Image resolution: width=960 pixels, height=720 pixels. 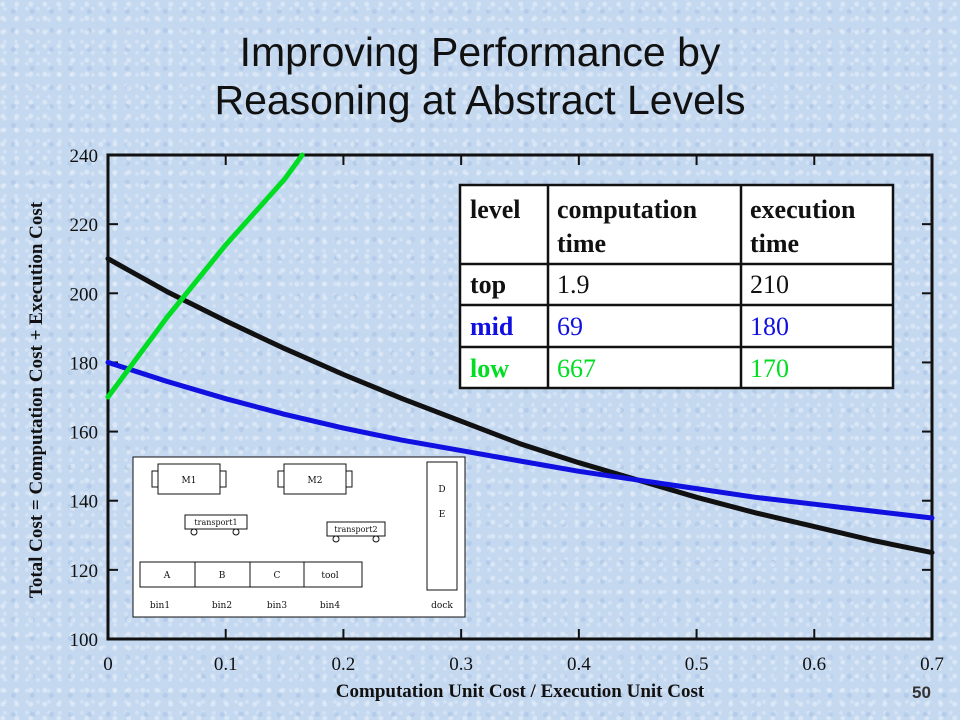 I want to click on y-tick-label: 100, so click(x=84, y=640).